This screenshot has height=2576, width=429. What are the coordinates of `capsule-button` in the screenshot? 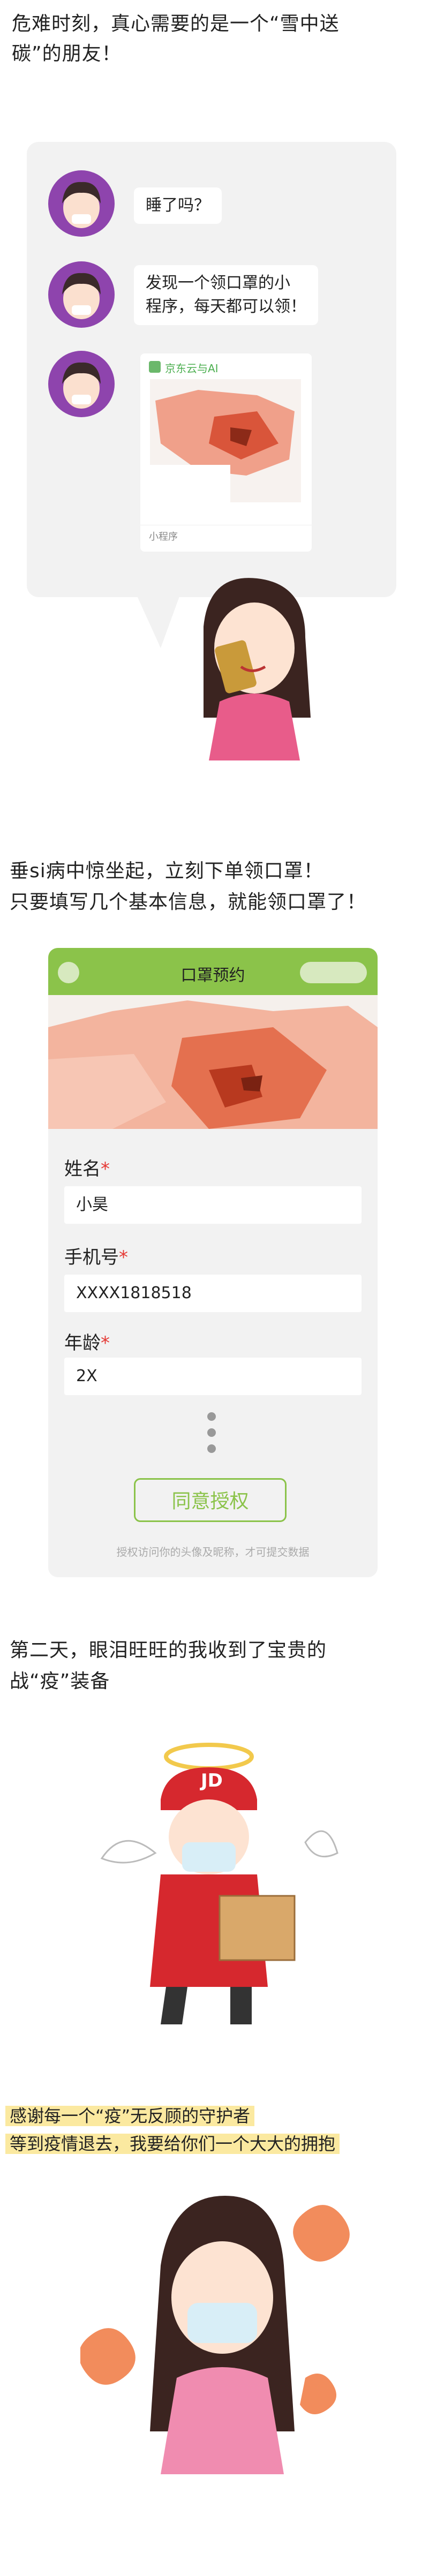 It's located at (333, 972).